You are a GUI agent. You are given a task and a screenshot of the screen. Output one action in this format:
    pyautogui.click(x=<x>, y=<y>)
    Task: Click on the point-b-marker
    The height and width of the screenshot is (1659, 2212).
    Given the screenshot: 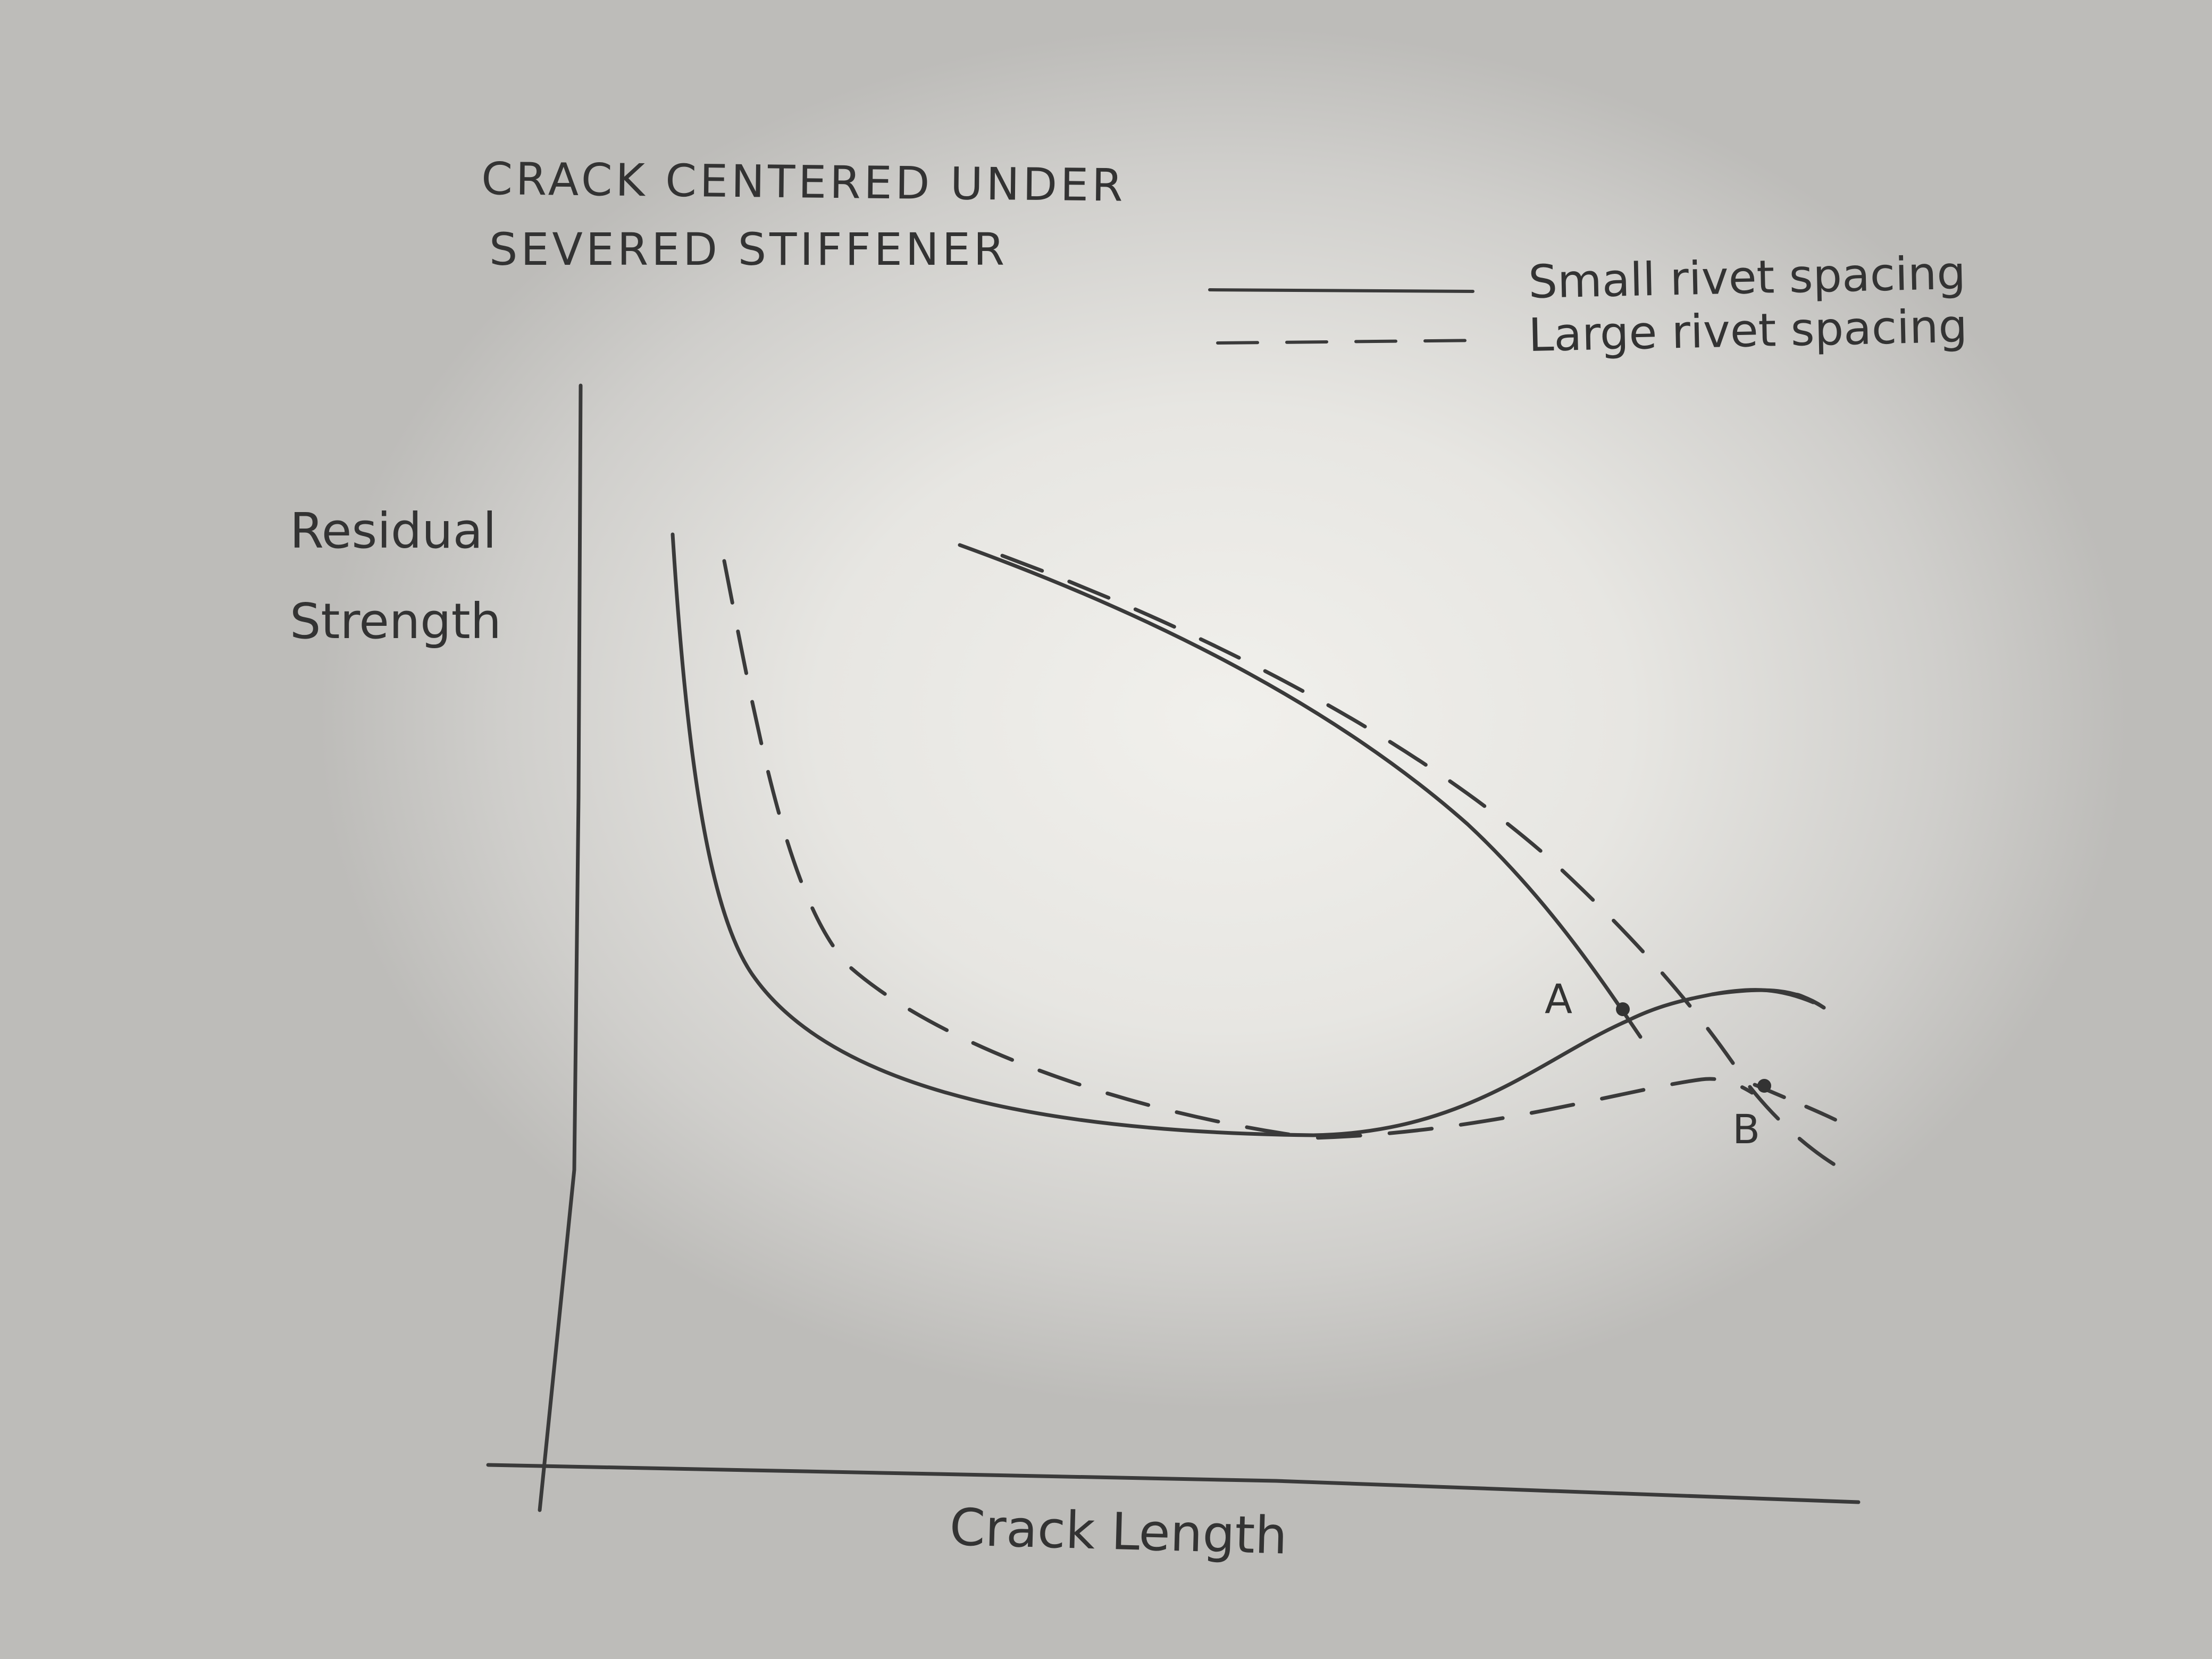 What is the action you would take?
    pyautogui.click(x=1764, y=1086)
    